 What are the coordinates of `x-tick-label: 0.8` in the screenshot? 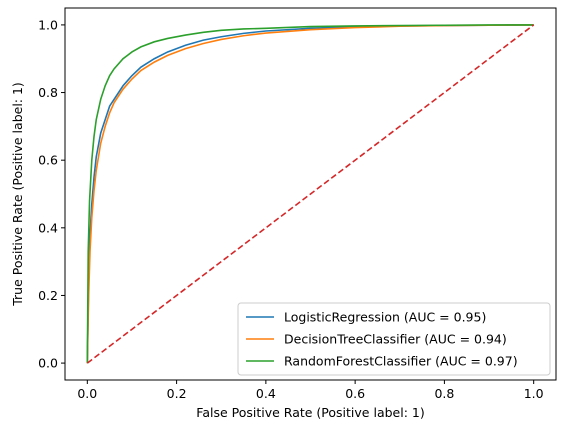 It's located at (444, 393).